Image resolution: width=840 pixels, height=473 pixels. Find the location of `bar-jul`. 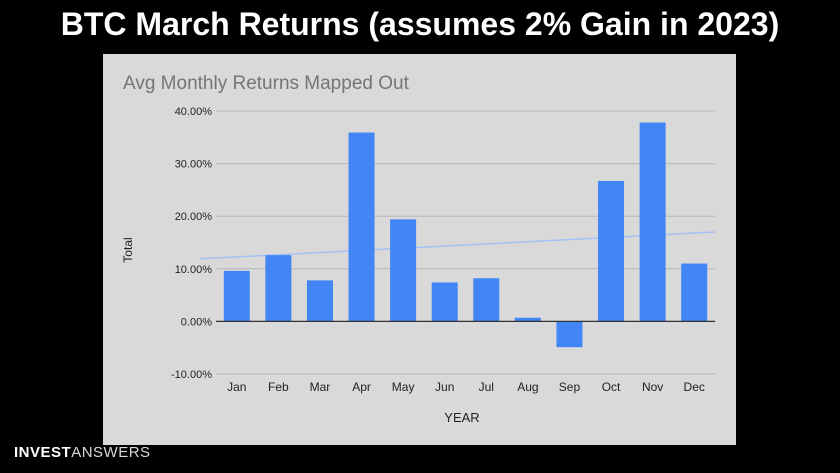

bar-jul is located at coordinates (486, 300).